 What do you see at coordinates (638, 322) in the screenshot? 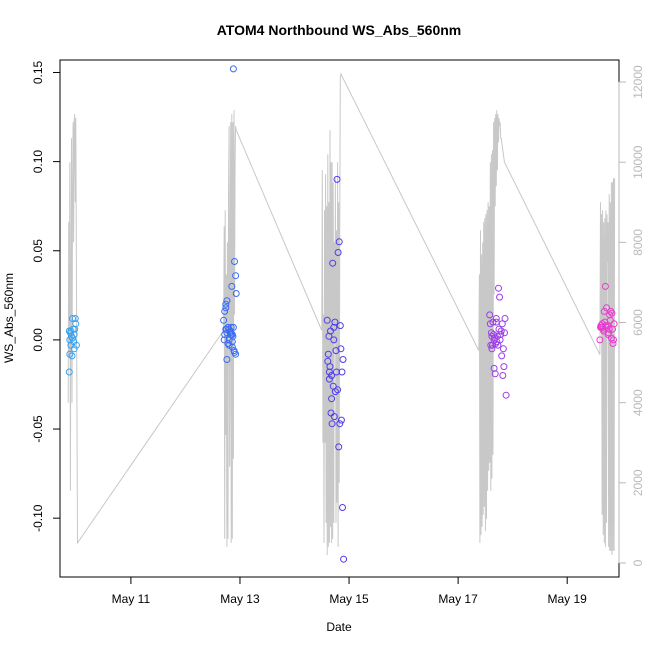
I see `y2-tick-label: 6000` at bounding box center [638, 322].